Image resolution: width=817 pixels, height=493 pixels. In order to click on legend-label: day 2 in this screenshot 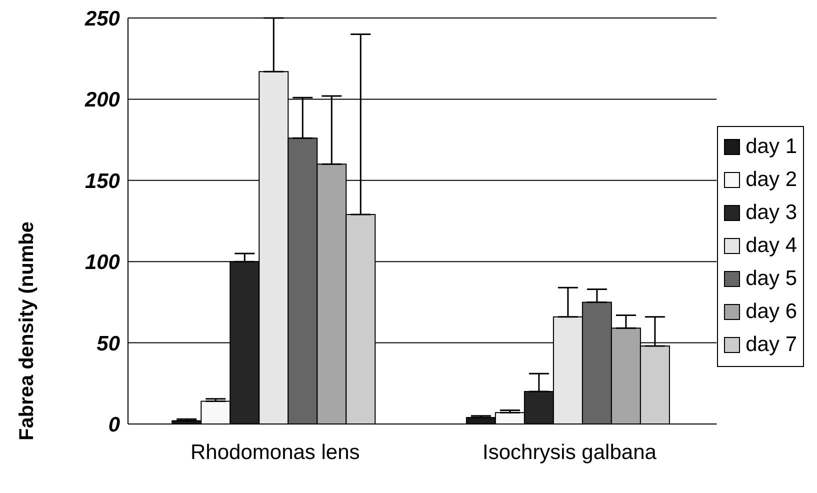, I will do `click(771, 180)`.